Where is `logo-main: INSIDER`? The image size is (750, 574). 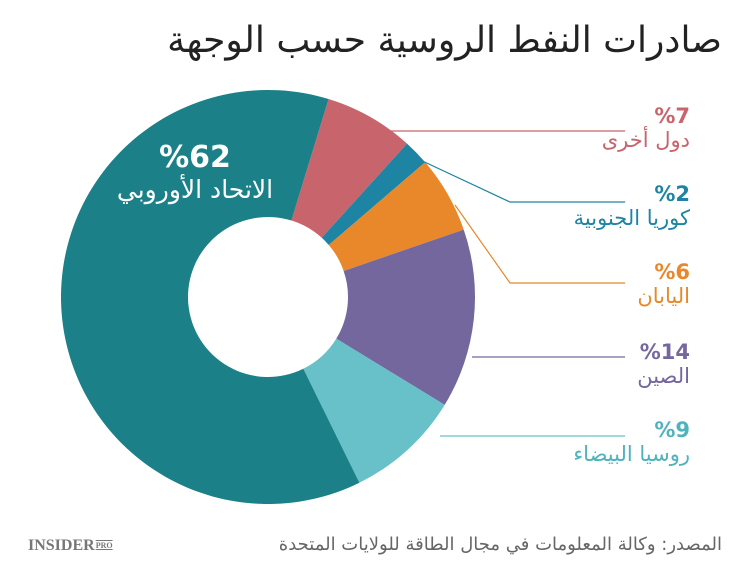
logo-main: INSIDER is located at coordinates (61, 545).